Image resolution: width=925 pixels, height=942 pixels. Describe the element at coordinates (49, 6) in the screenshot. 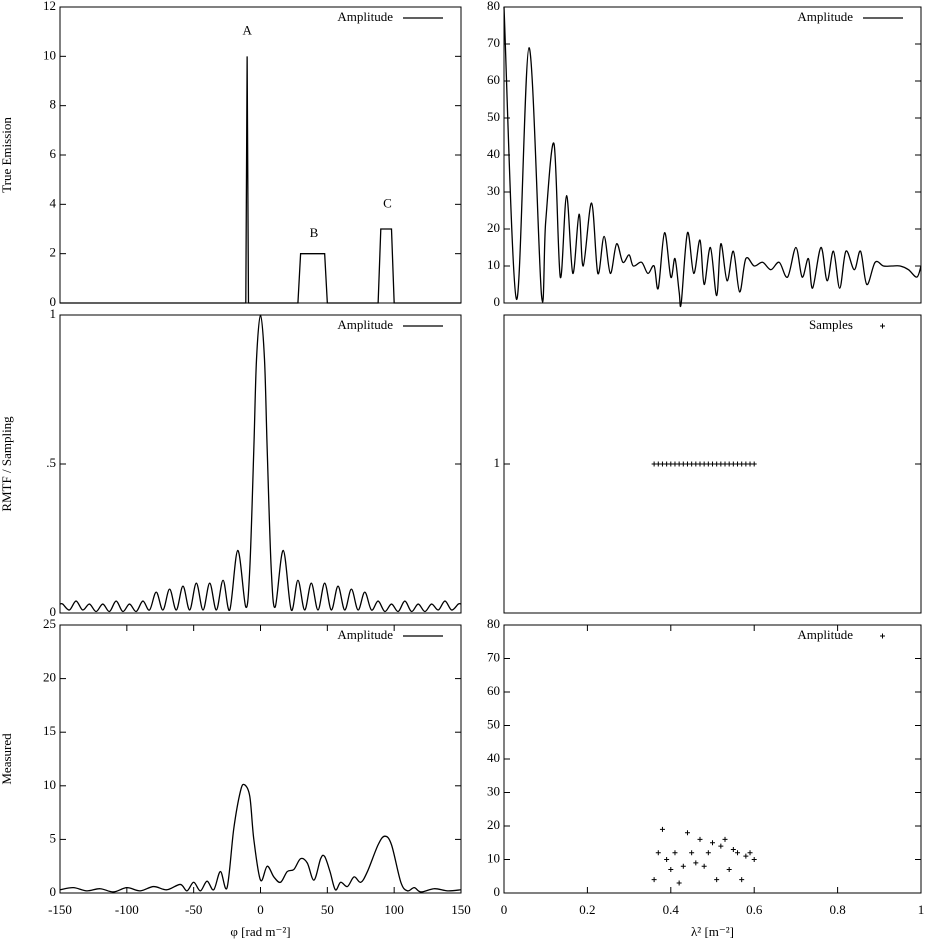

I see `y-tick-label: 12` at that location.